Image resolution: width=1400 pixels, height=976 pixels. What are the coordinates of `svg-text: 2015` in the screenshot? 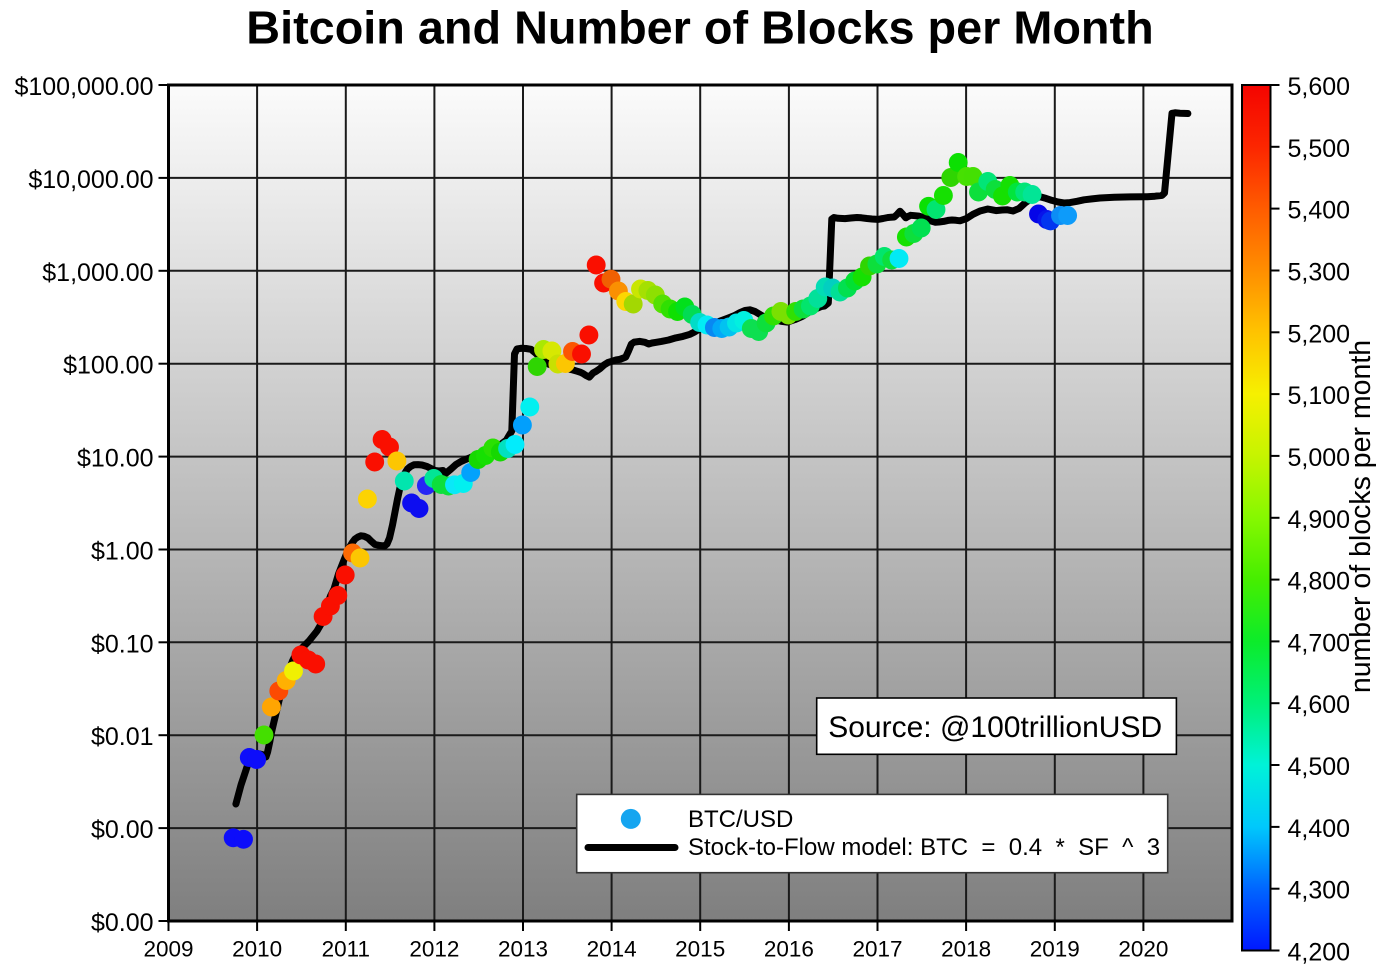 It's located at (700, 948).